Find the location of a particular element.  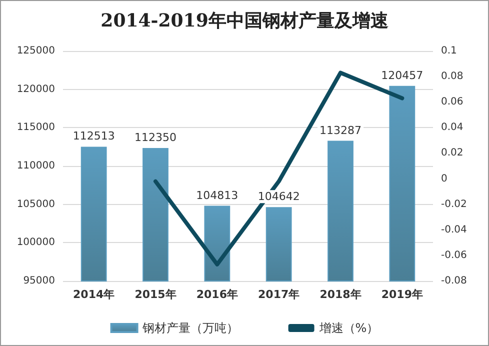

y2-tick-label: -0.04 is located at coordinates (454, 230).